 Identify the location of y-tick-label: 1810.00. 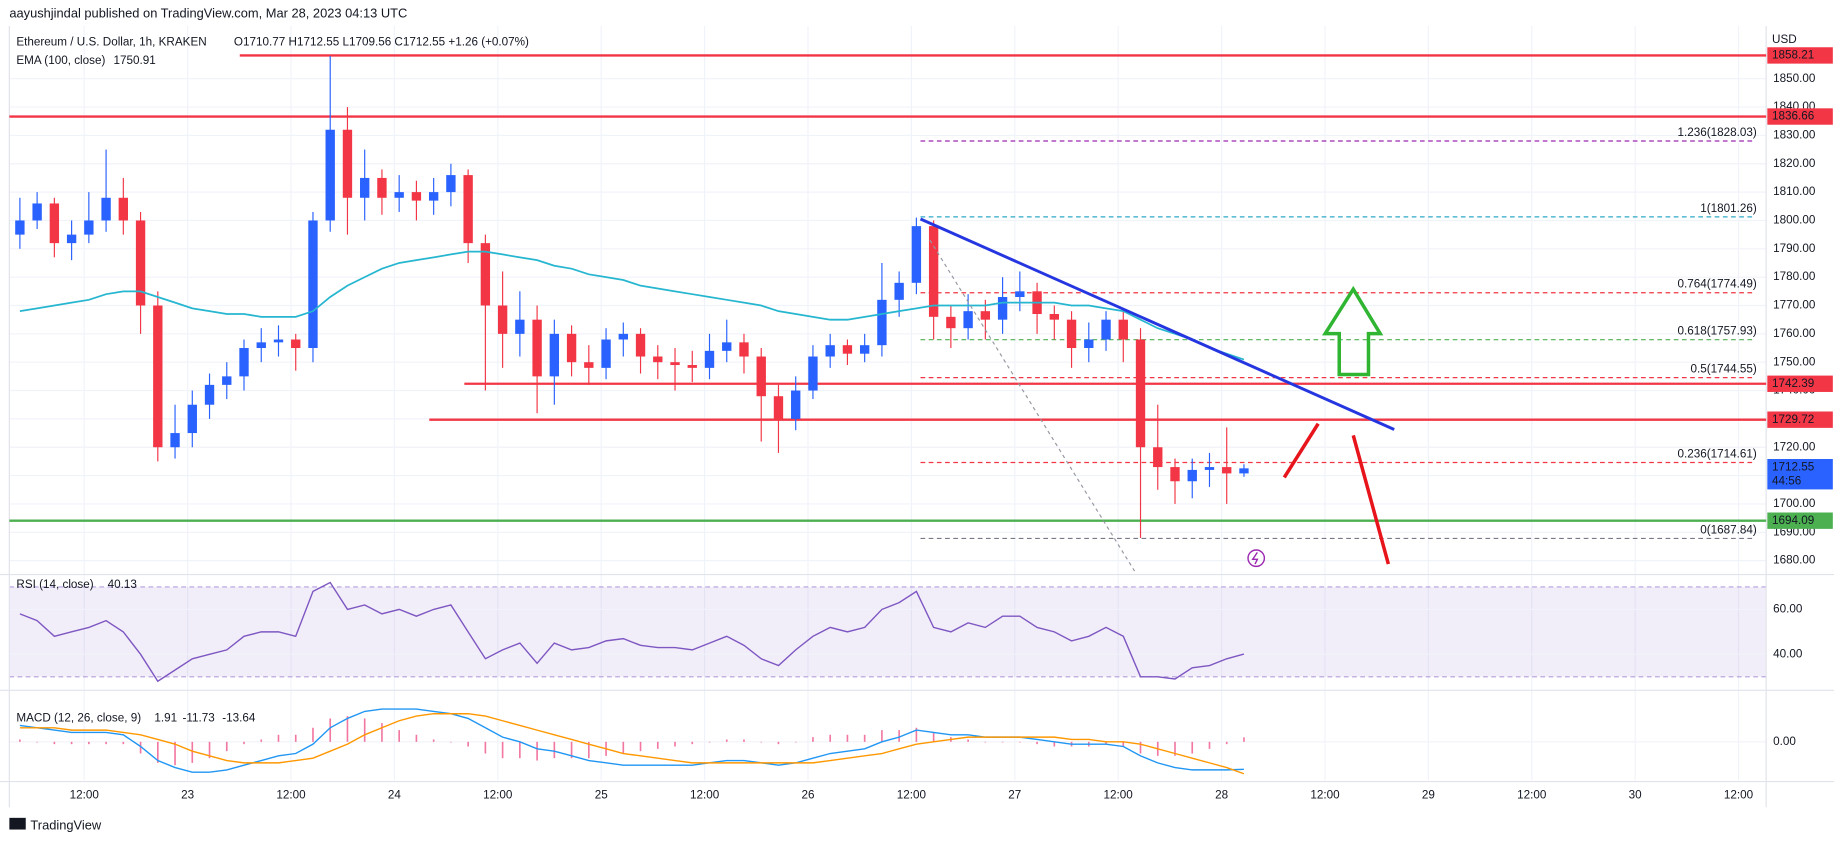
(1794, 191).